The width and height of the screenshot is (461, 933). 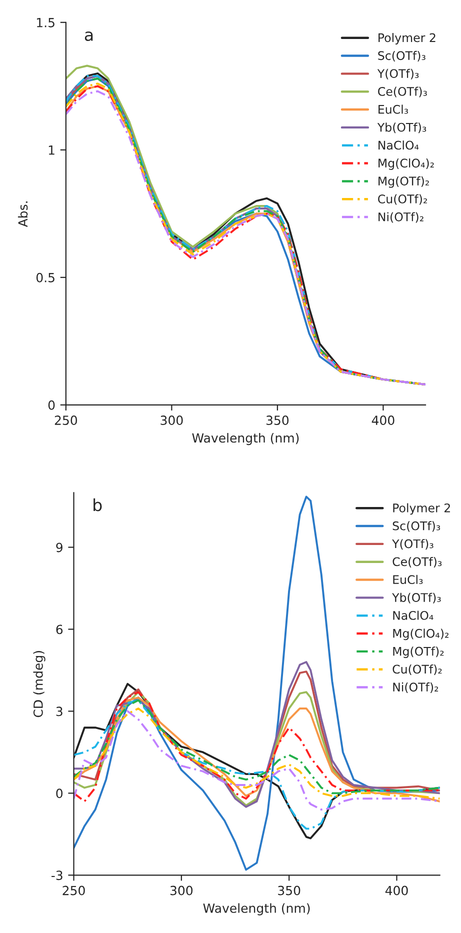 I want to click on y-tick-label: 1, so click(x=51, y=150).